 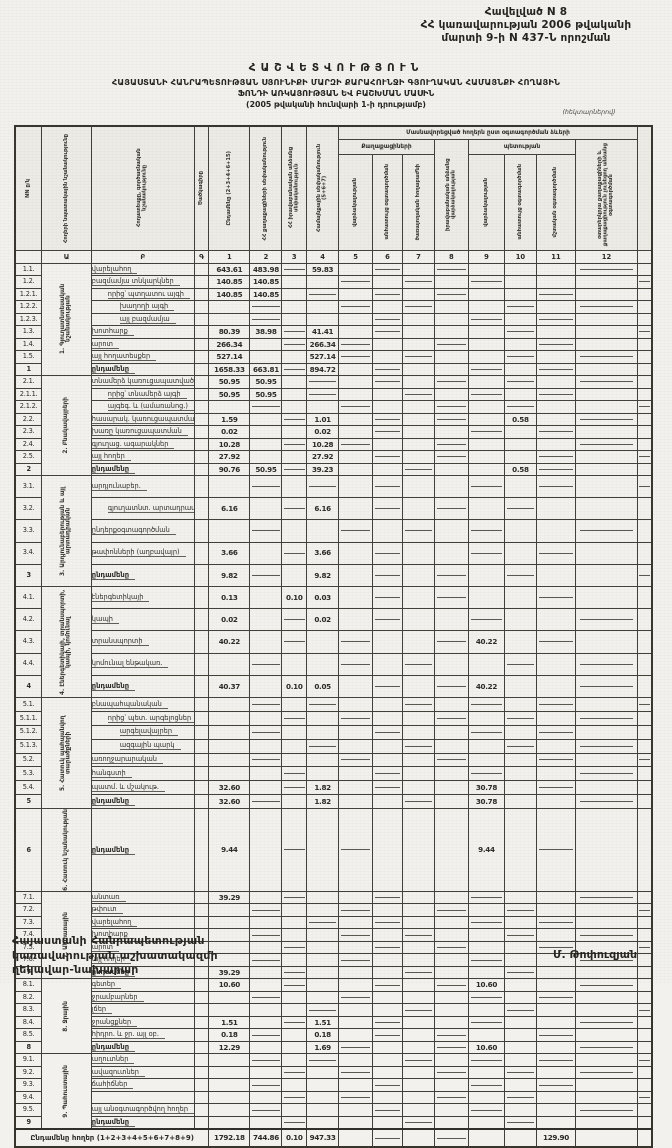 What do you see at coordinates (323, 509) in the screenshot?
I see `value-cell: 6.16` at bounding box center [323, 509].